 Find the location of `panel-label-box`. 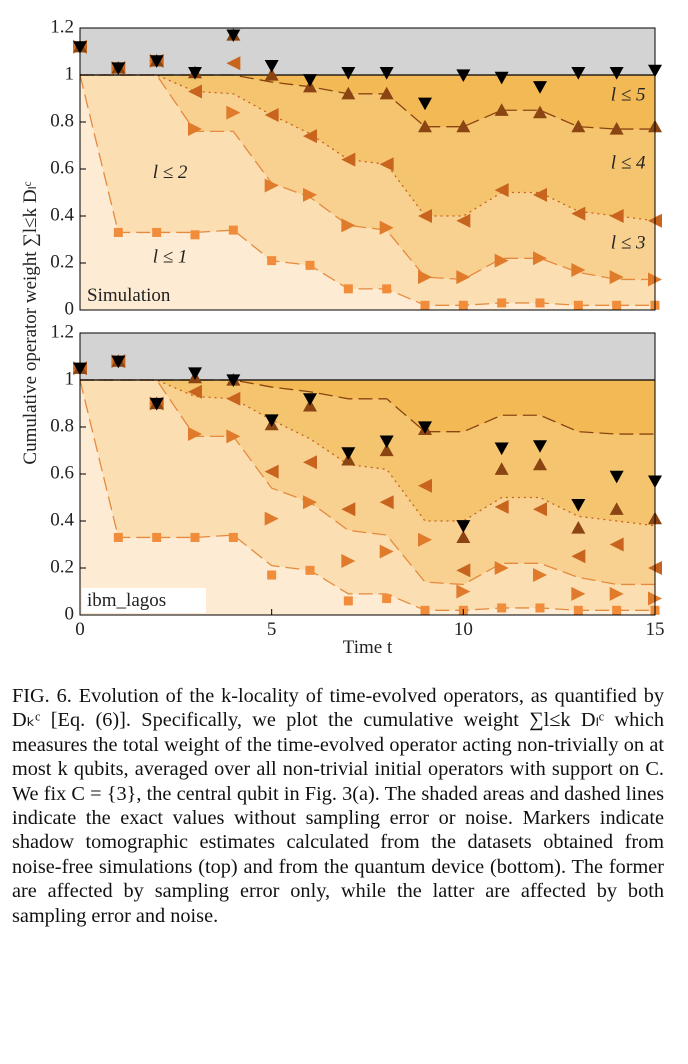

panel-label-box is located at coordinates (144, 600).